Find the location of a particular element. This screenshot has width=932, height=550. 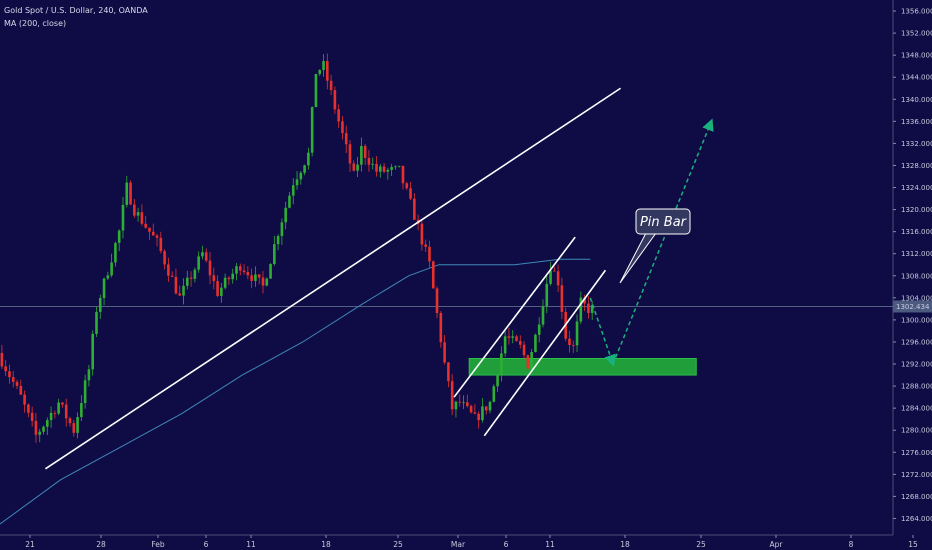

time-tick-label: 11 is located at coordinates (251, 544).